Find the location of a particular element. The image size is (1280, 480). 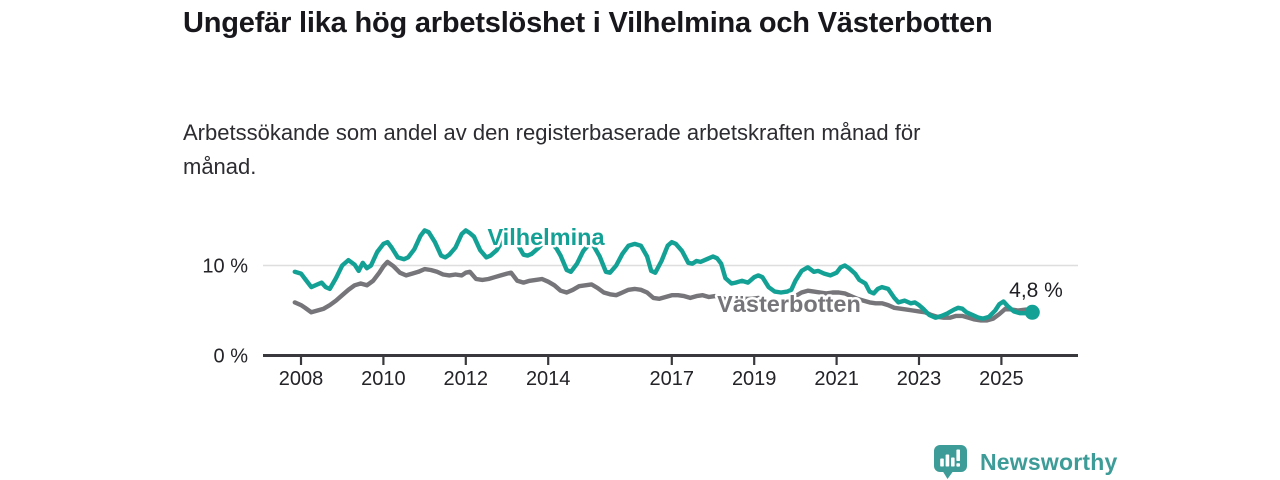

x-tick-label-2014: 2014 is located at coordinates (548, 379).